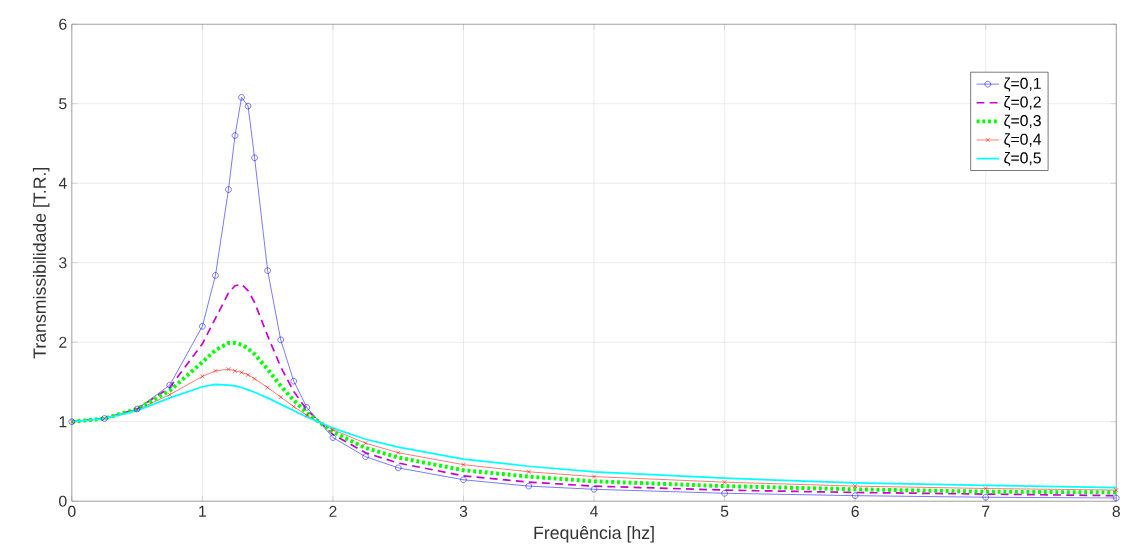 The image size is (1125, 554). Describe the element at coordinates (724, 511) in the screenshot. I see `x-tick-label: 5` at that location.